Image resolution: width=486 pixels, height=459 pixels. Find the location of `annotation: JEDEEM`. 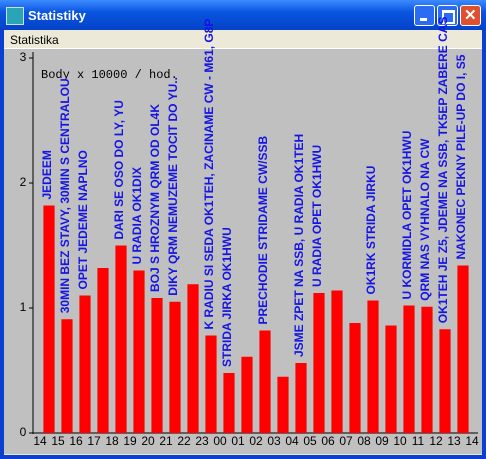

annotation: JEDEEM is located at coordinates (47, 174).